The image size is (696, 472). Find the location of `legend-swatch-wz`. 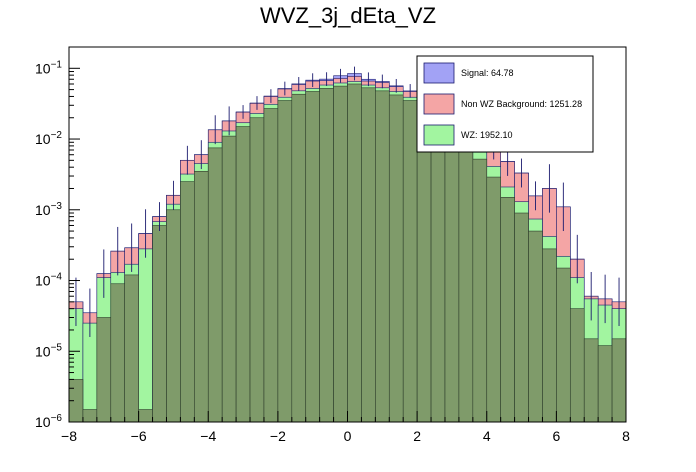

legend-swatch-wz is located at coordinates (439, 135).